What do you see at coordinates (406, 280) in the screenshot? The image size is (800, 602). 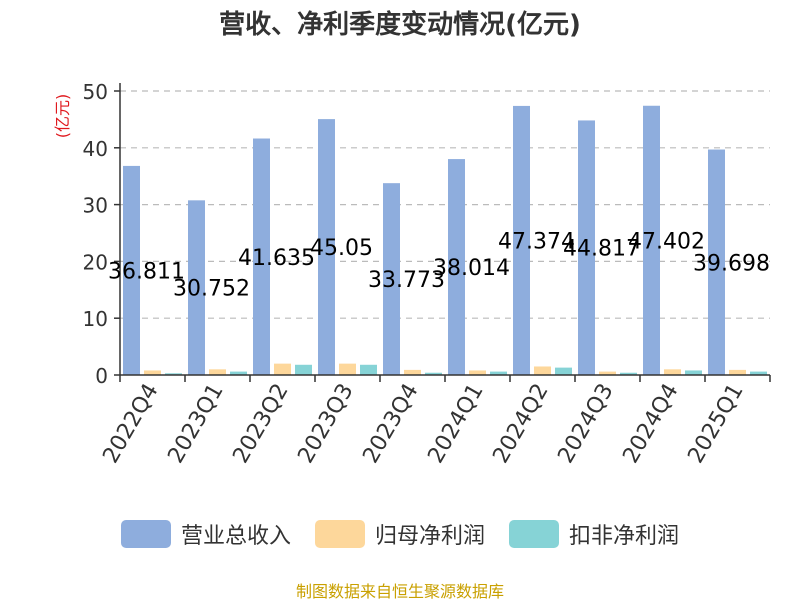 I see `data-label: 33.773` at bounding box center [406, 280].